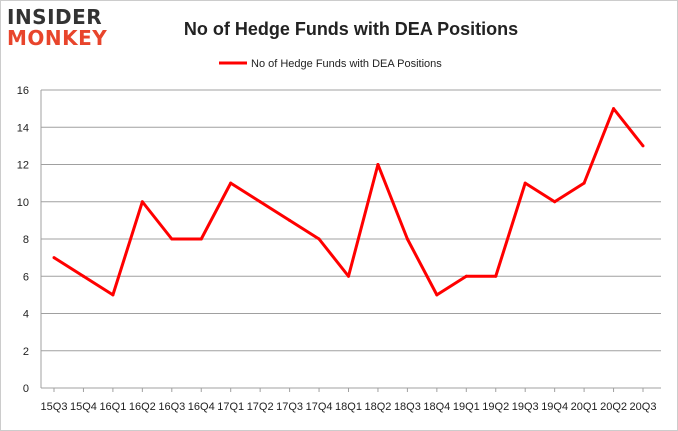 The height and width of the screenshot is (431, 678). I want to click on chart-title: No of Hedge Funds with DEA Positions, so click(351, 29).